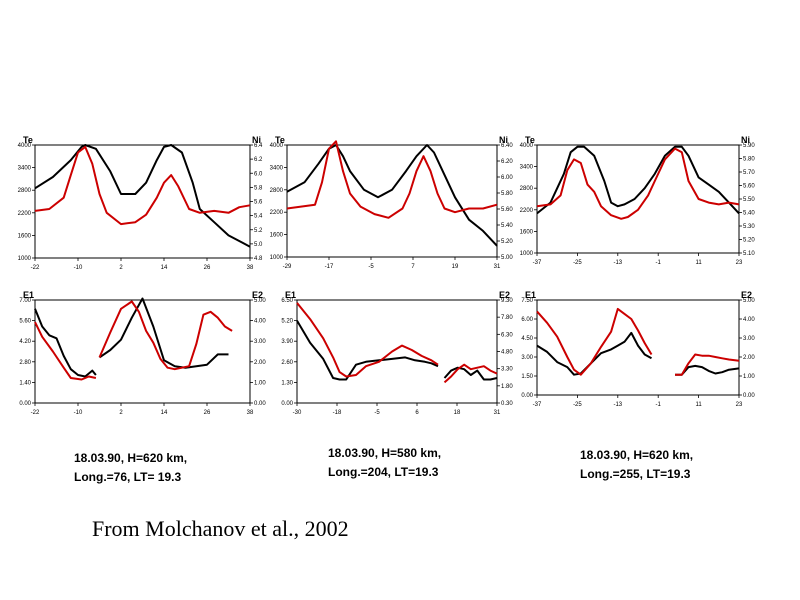  What do you see at coordinates (749, 200) in the screenshot?
I see `y-right-tick-label: 5.50` at bounding box center [749, 200].